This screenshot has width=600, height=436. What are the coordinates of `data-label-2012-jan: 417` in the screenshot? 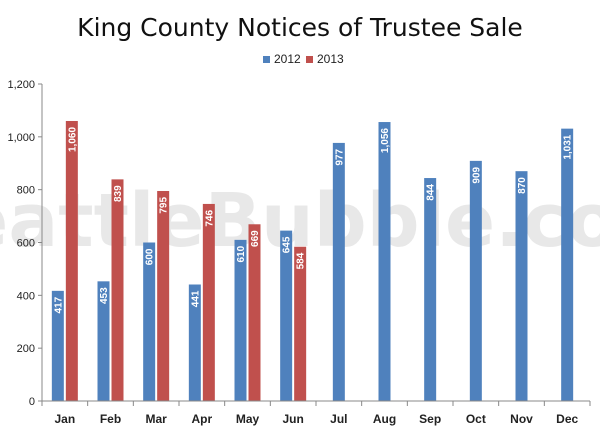 It's located at (58, 304).